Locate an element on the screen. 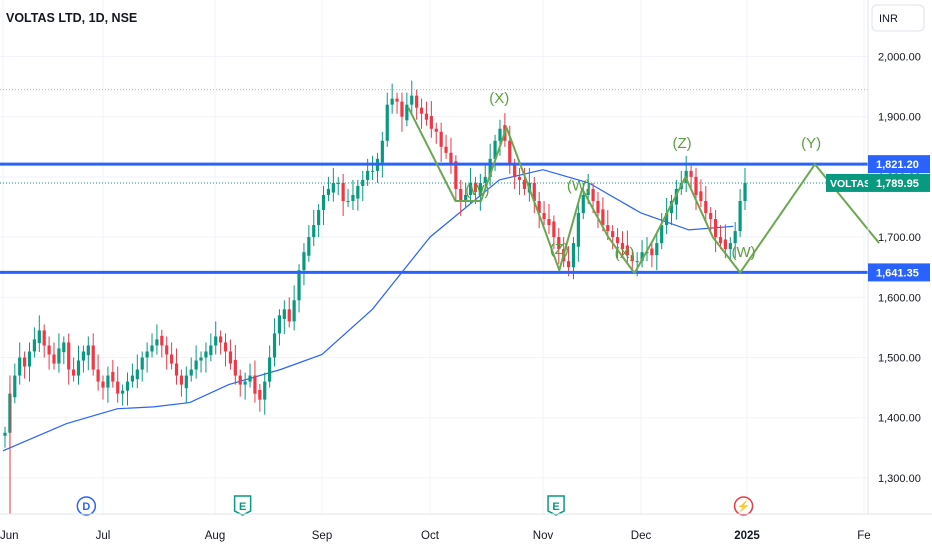  last-price-tag-text: 1,789.95 is located at coordinates (897, 184).